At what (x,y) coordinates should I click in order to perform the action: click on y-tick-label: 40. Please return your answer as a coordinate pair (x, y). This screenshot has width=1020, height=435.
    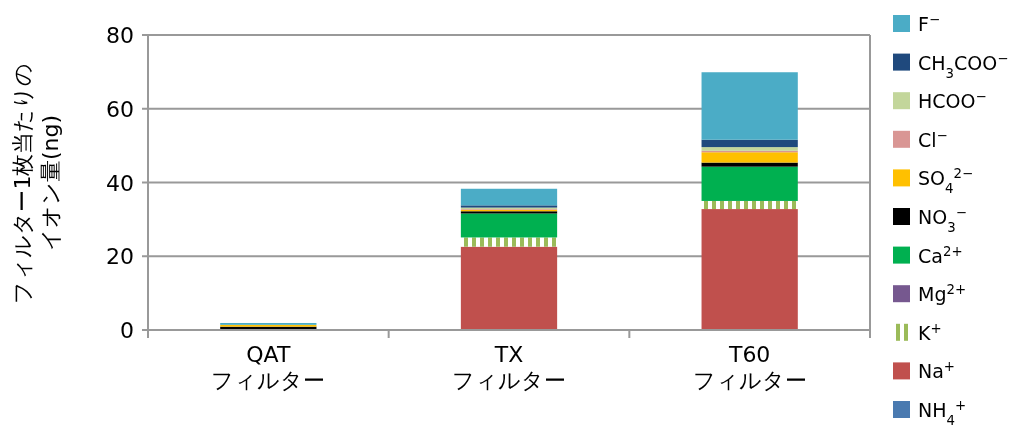
    Looking at the image, I should click on (120, 183).